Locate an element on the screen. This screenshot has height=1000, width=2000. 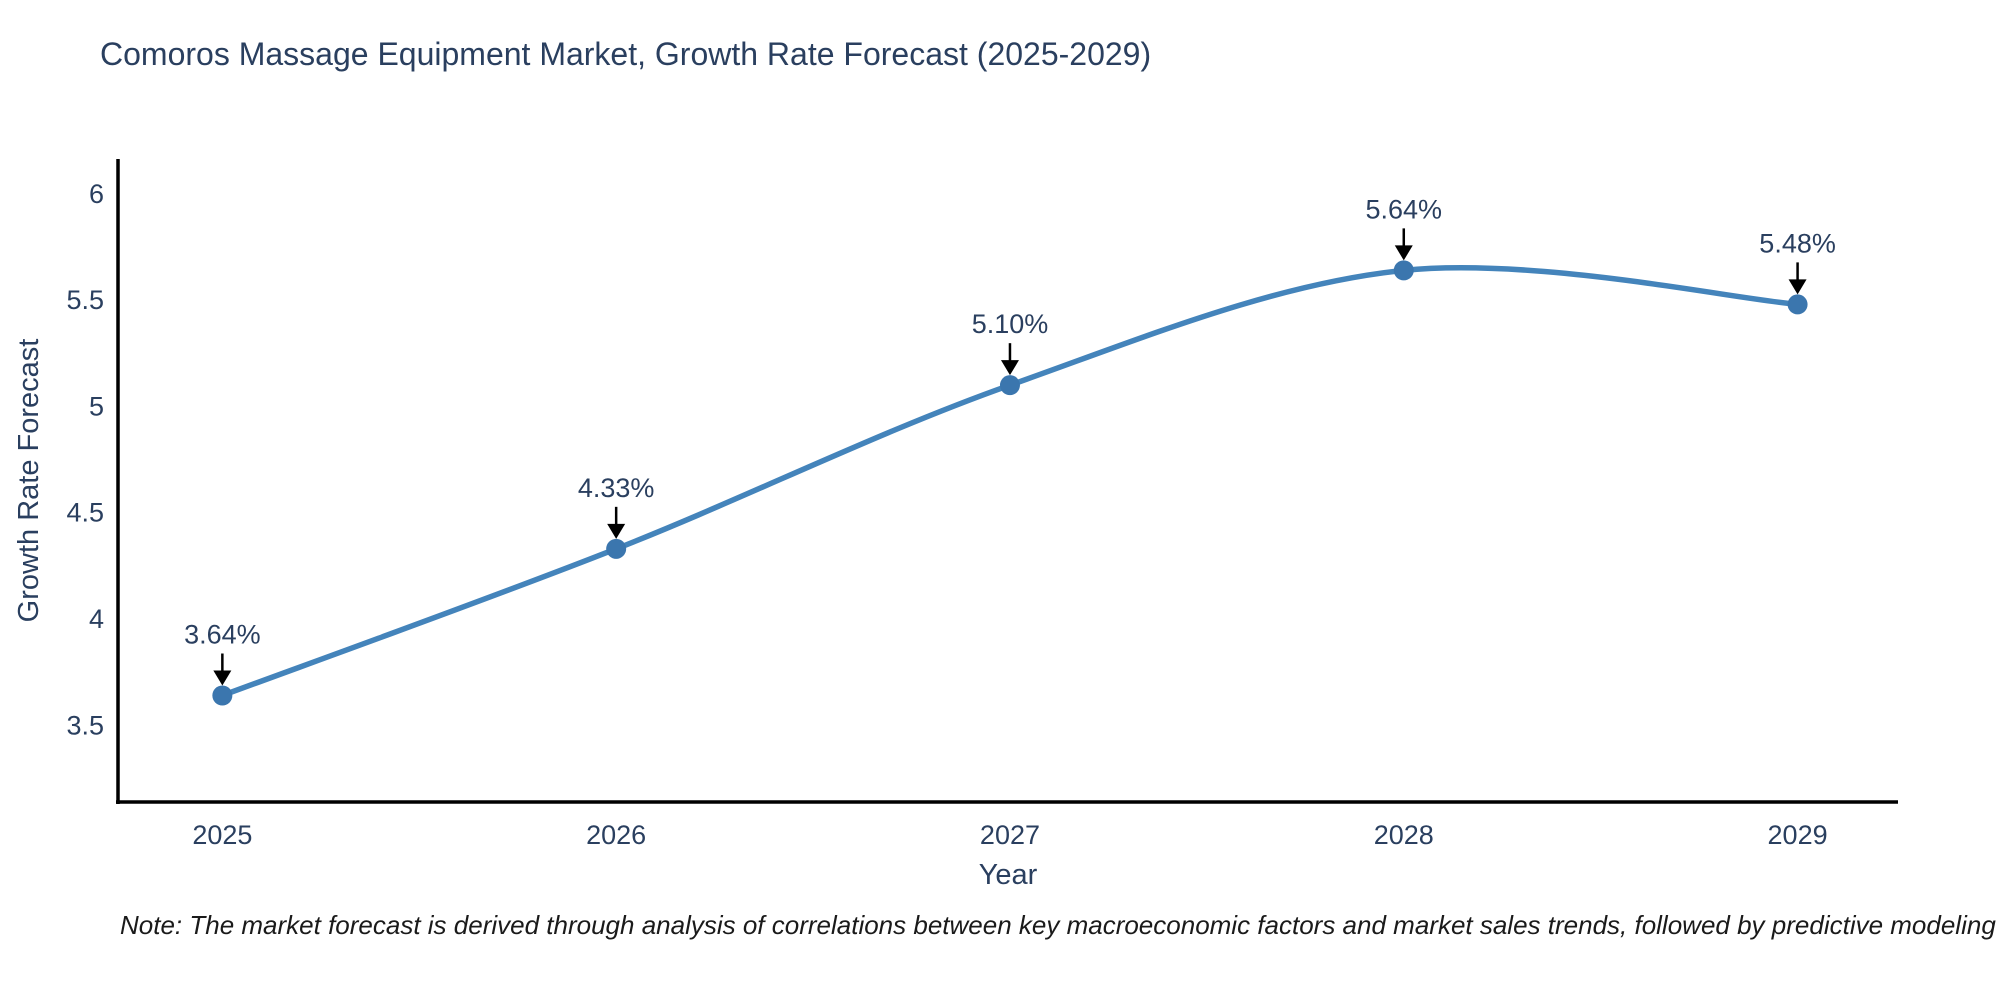
annotation-label: 5.10% is located at coordinates (1010, 324).